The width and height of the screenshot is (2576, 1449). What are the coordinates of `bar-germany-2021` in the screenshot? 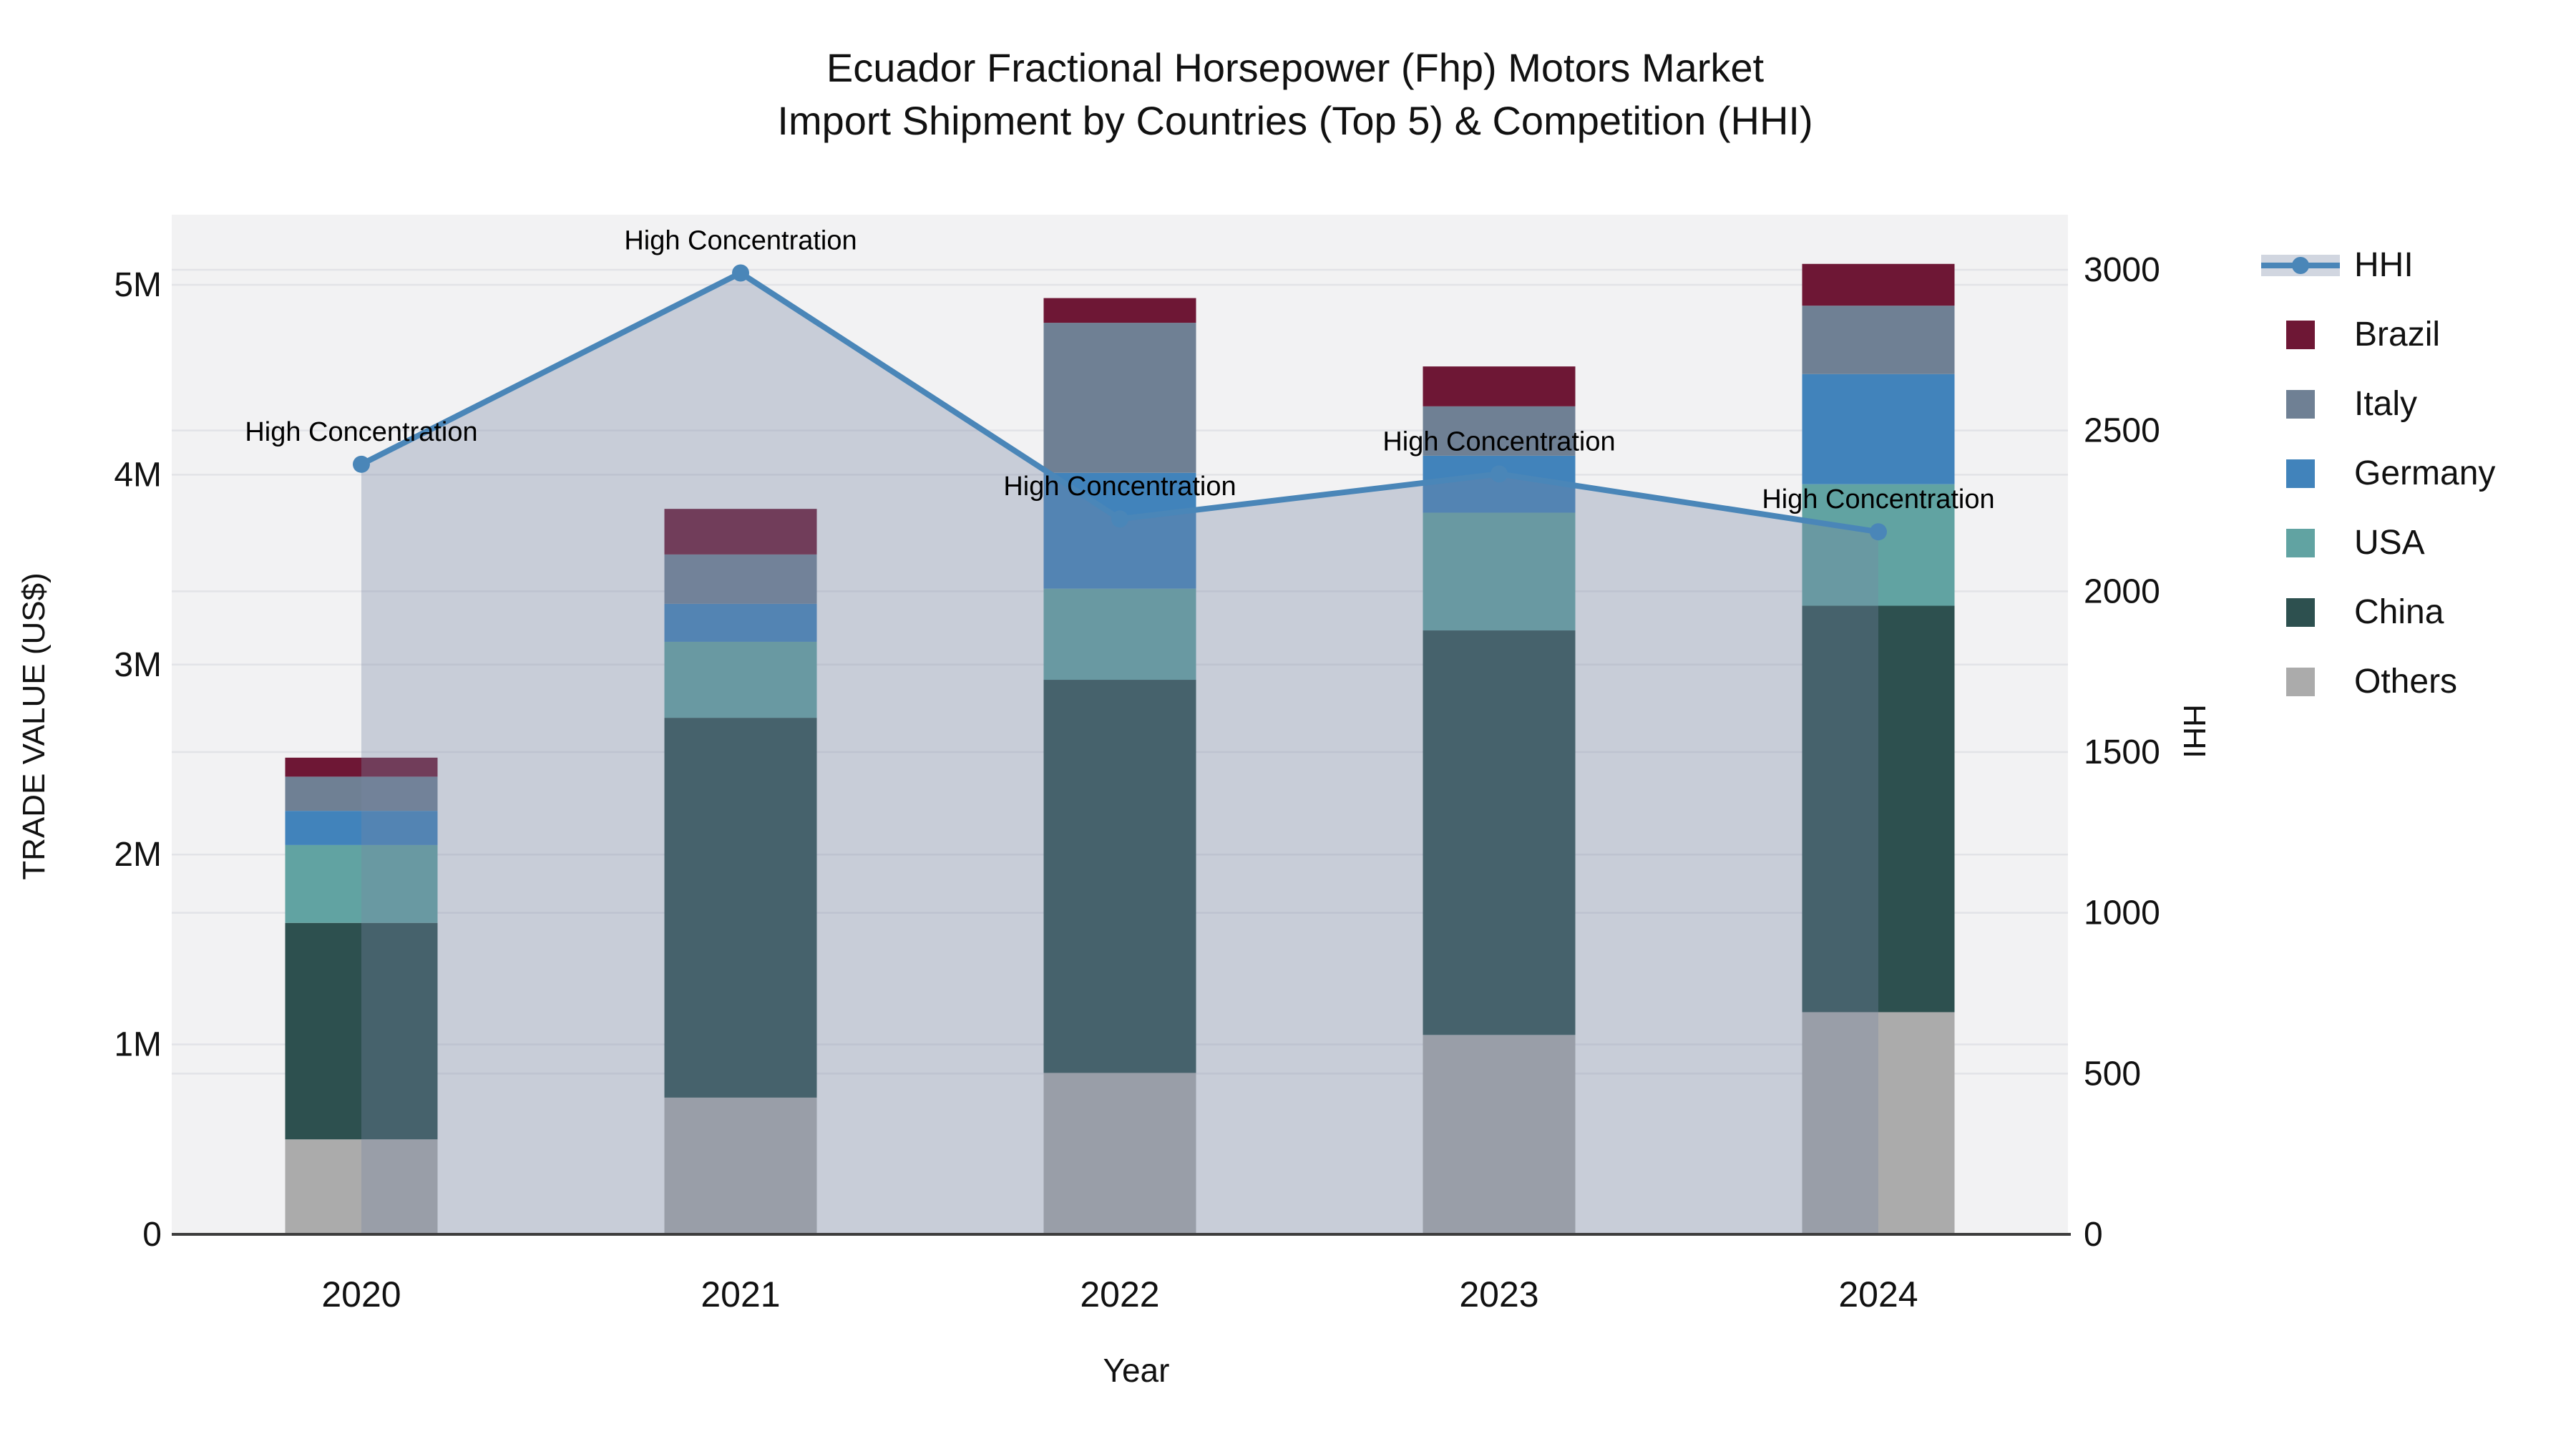 It's located at (740, 622).